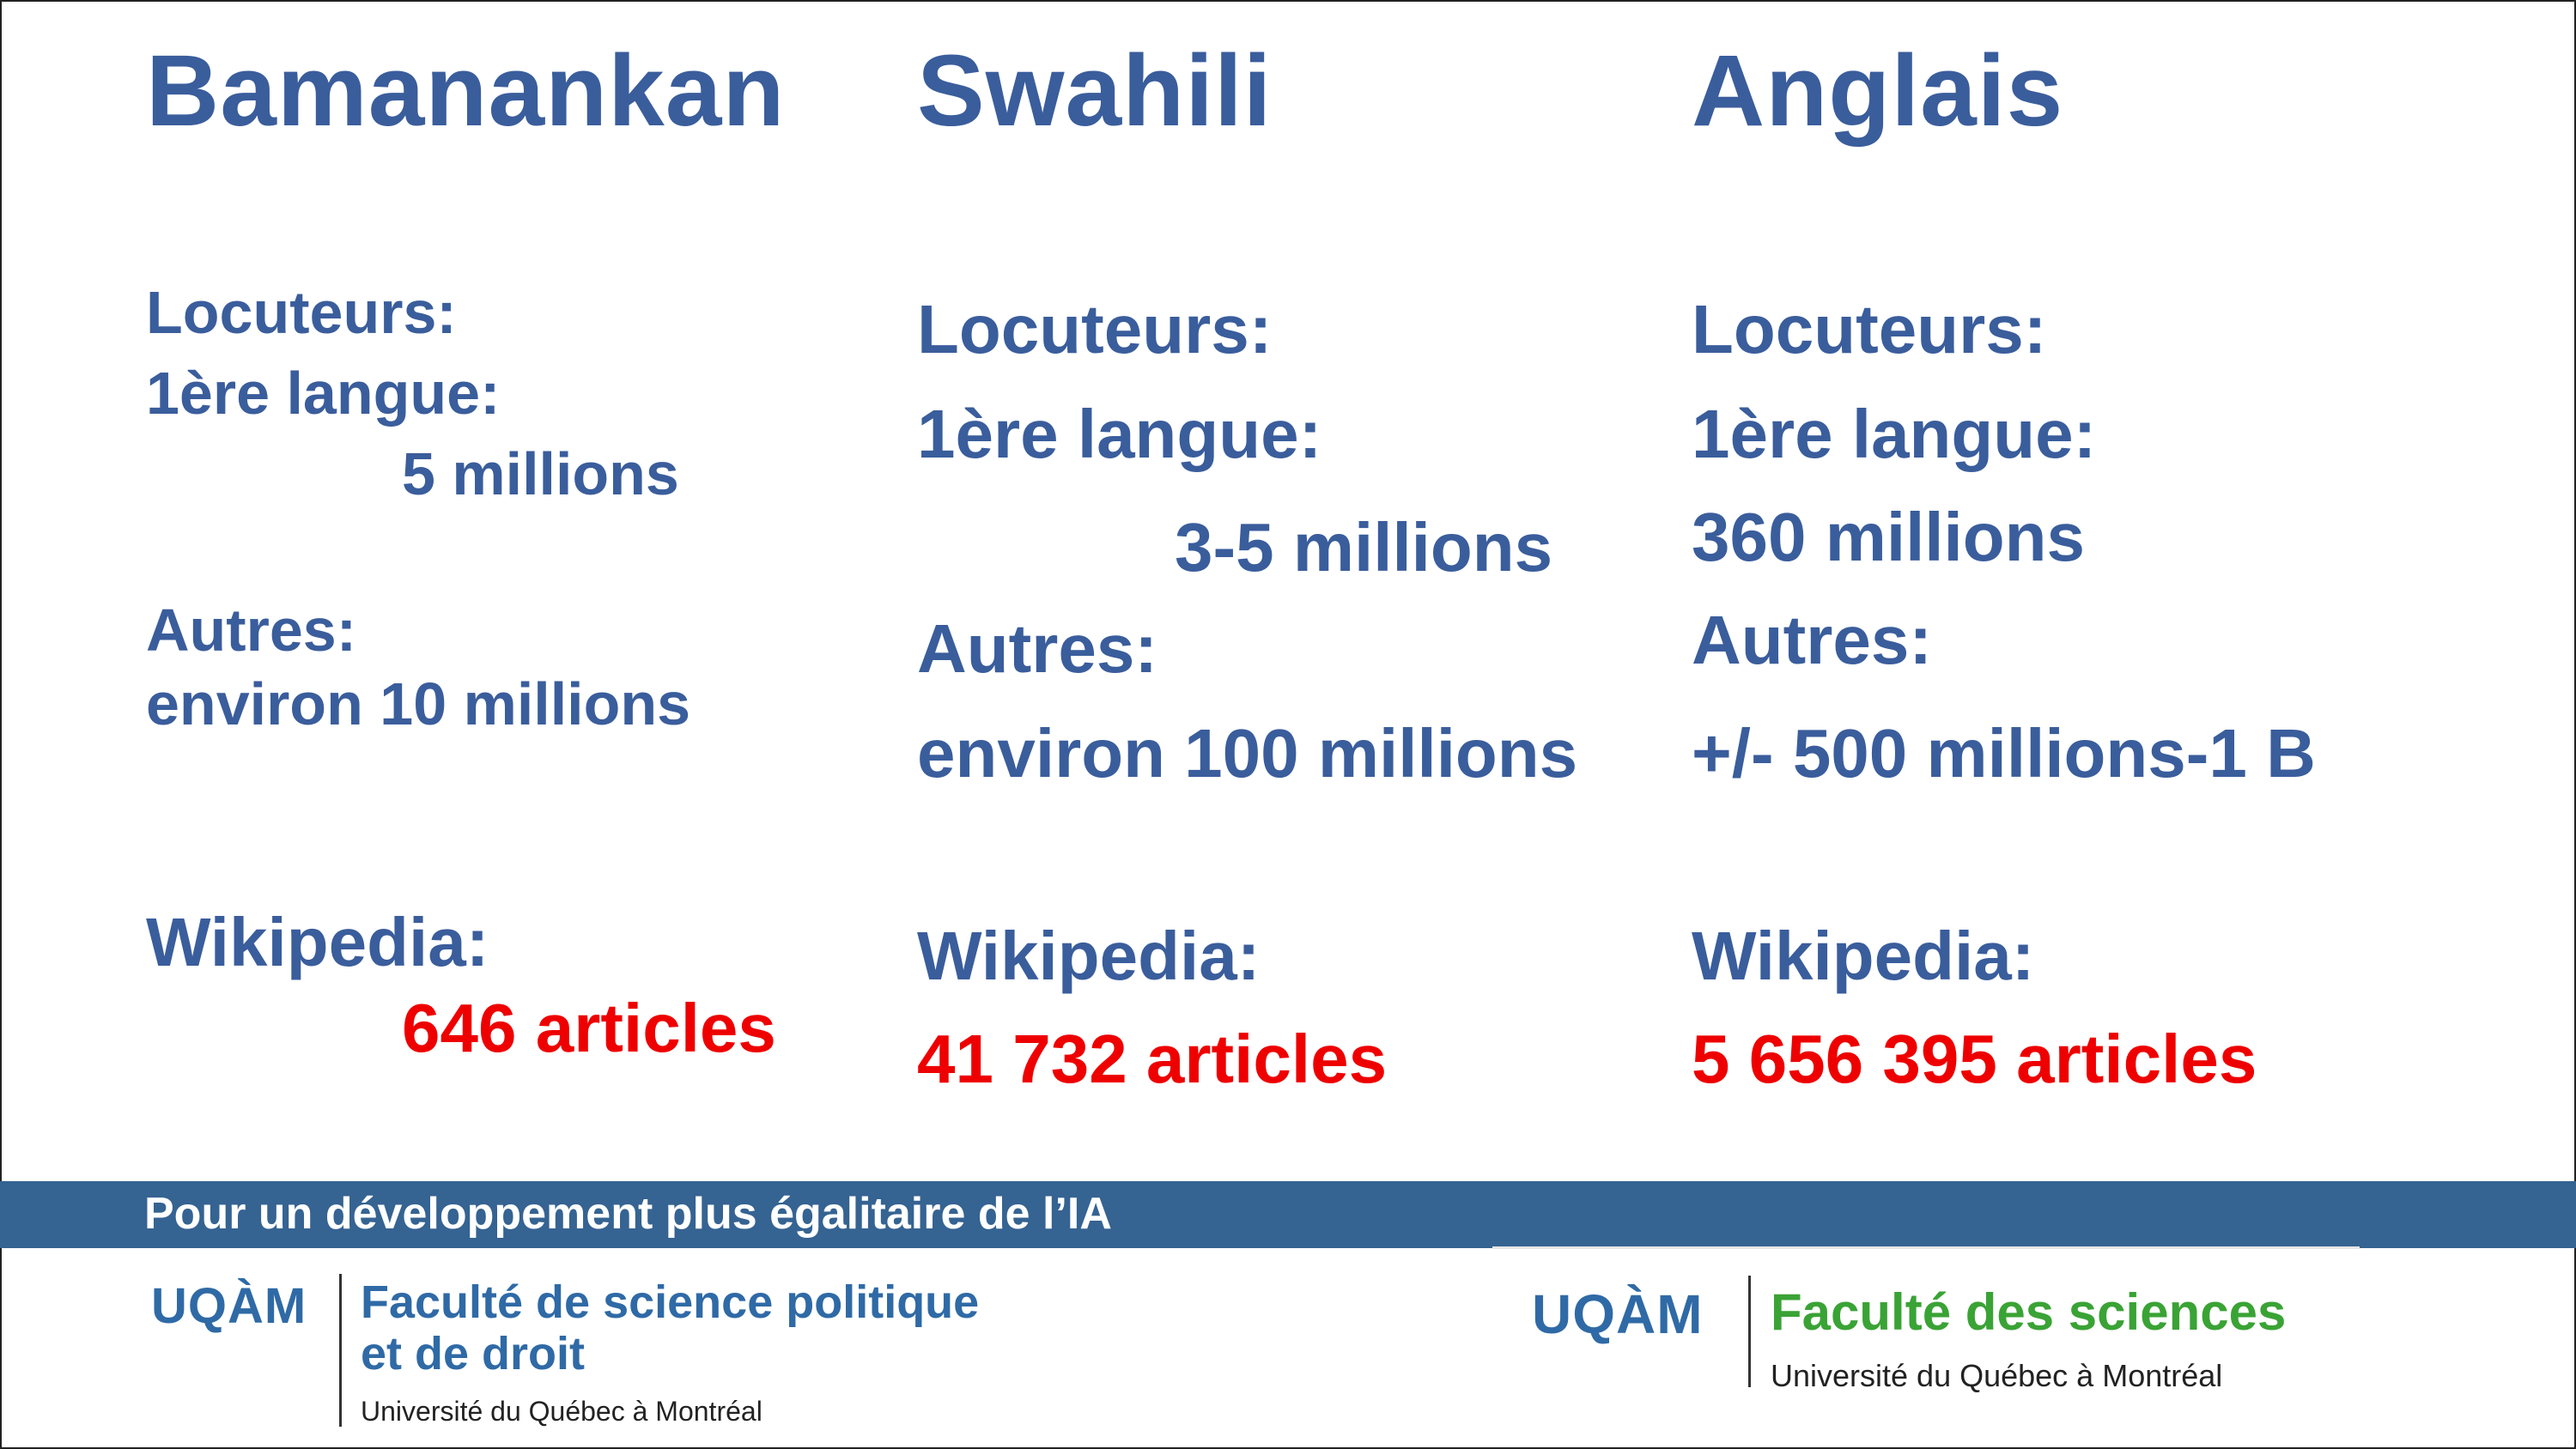 This screenshot has width=2576, height=1449. Describe the element at coordinates (466, 91) in the screenshot. I see `column-title: Bamanankan` at that location.